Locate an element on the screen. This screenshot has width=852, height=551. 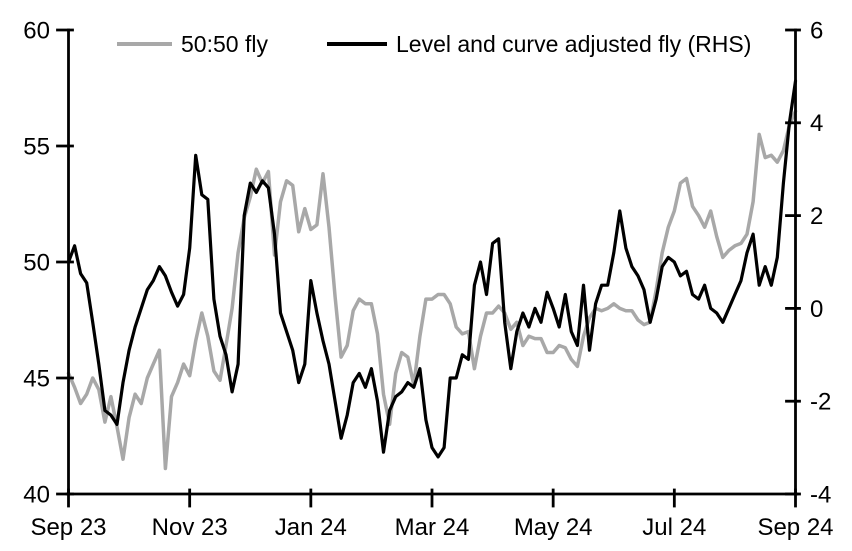
legend-label-level-curve-fly: Level and curve adjusted fly (RHS) is located at coordinates (573, 44).